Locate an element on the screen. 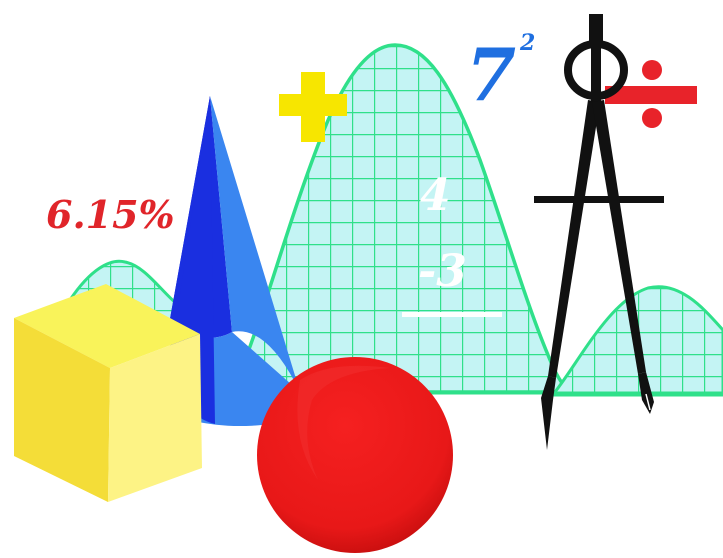 This screenshot has height=558, width=723. power-exponent: 2 is located at coordinates (527, 43).